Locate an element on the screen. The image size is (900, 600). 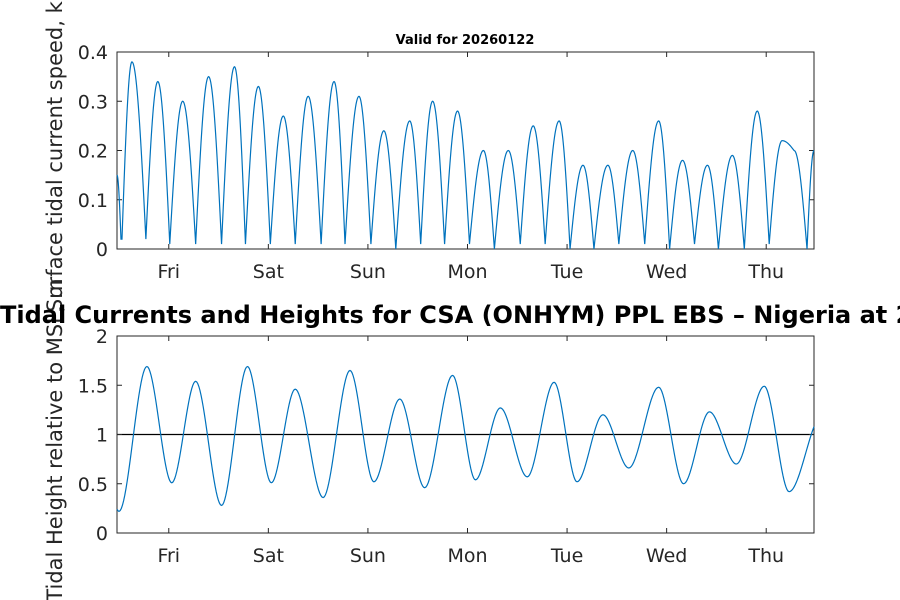
height-x-tick-label: Thu is located at coordinates (765, 556).